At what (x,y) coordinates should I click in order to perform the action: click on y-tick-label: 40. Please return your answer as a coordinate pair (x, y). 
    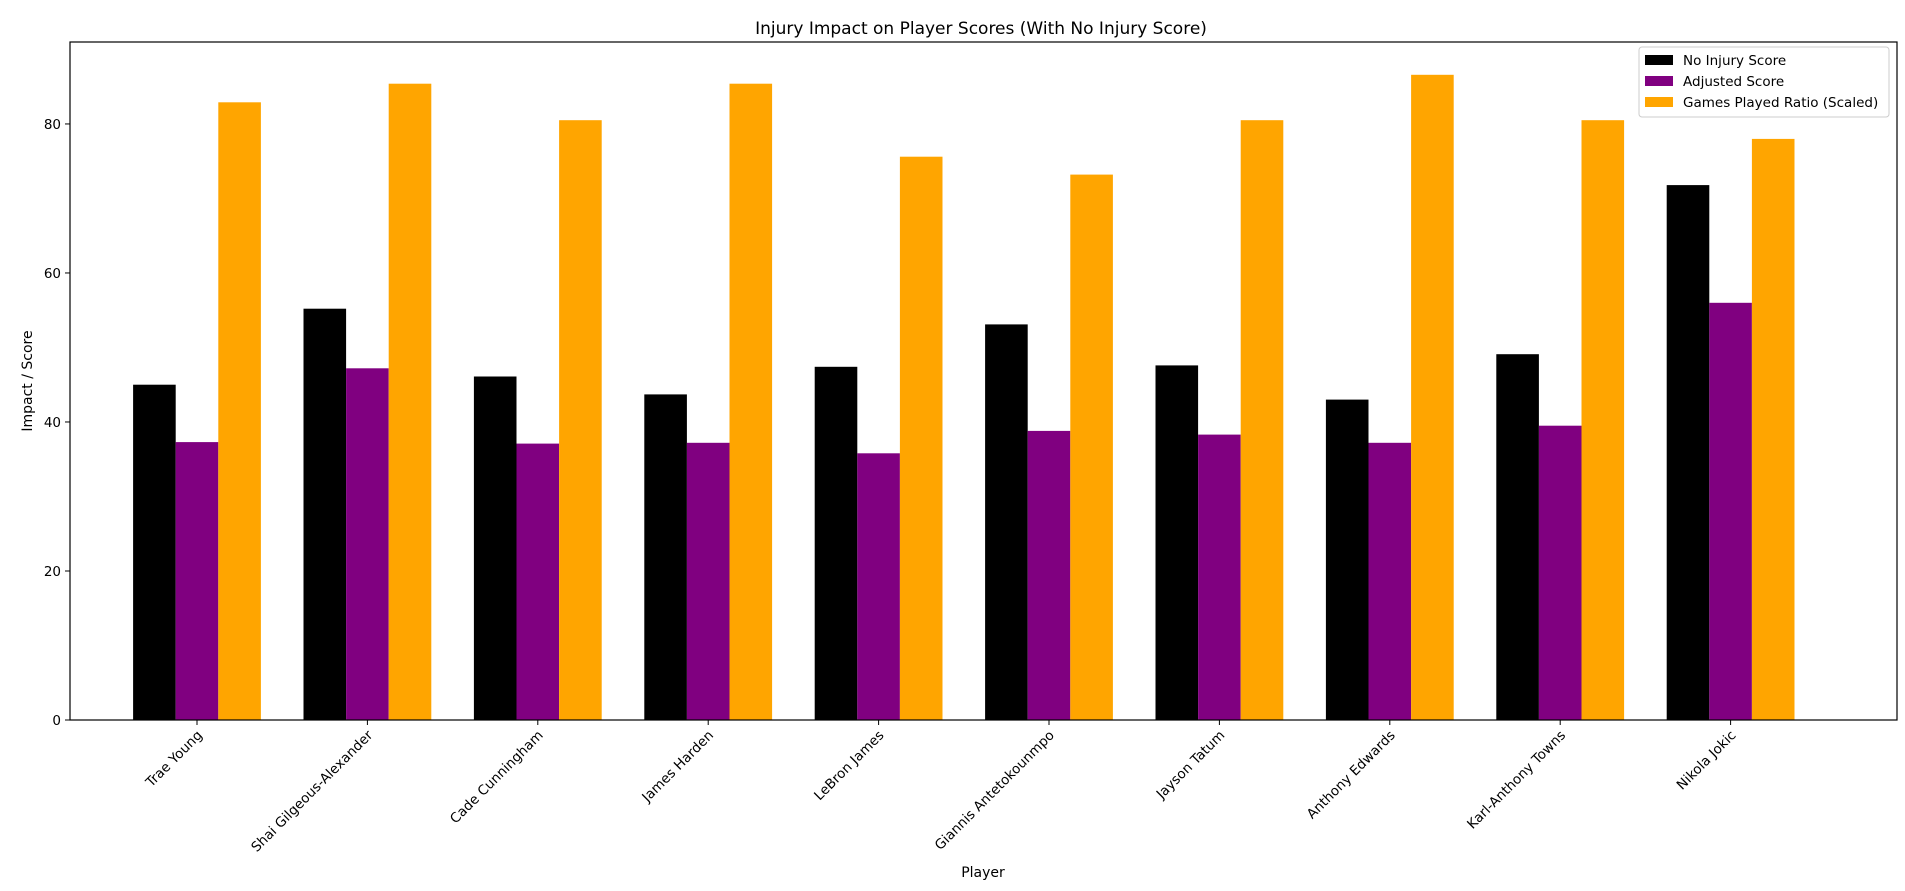
    Looking at the image, I should click on (52, 423).